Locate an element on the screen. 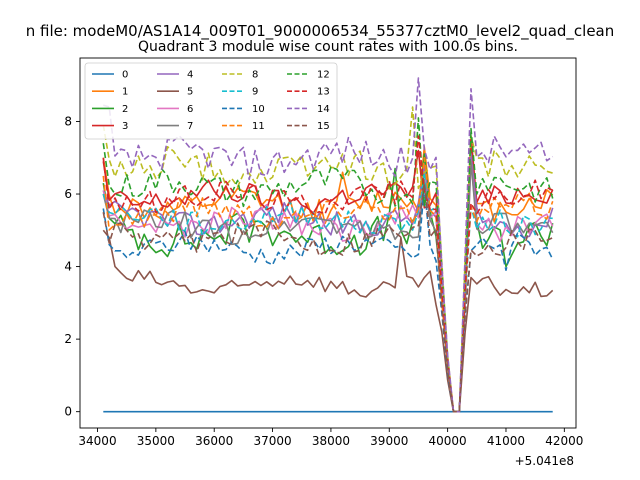 This screenshot has height=480, width=640. legend-label-15: 15 is located at coordinates (323, 126).